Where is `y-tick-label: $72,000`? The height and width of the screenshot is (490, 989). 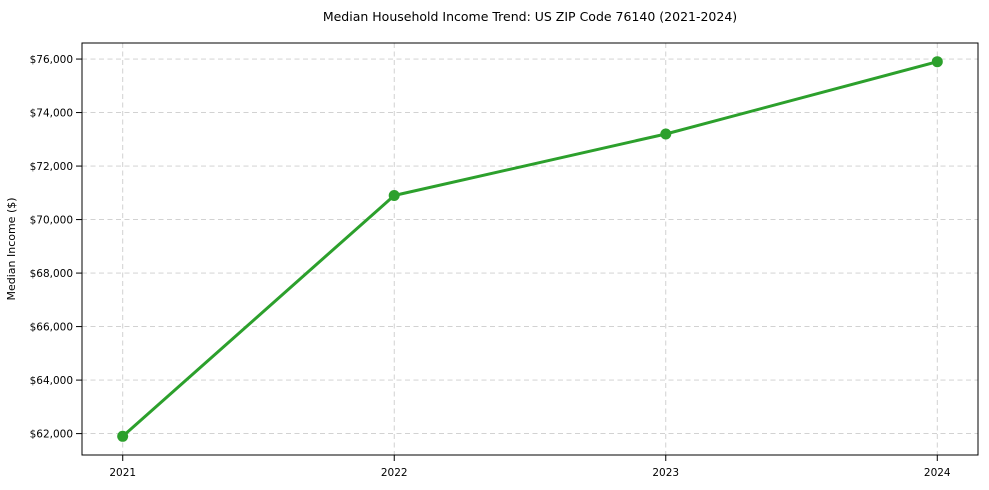 y-tick-label: $72,000 is located at coordinates (51, 167).